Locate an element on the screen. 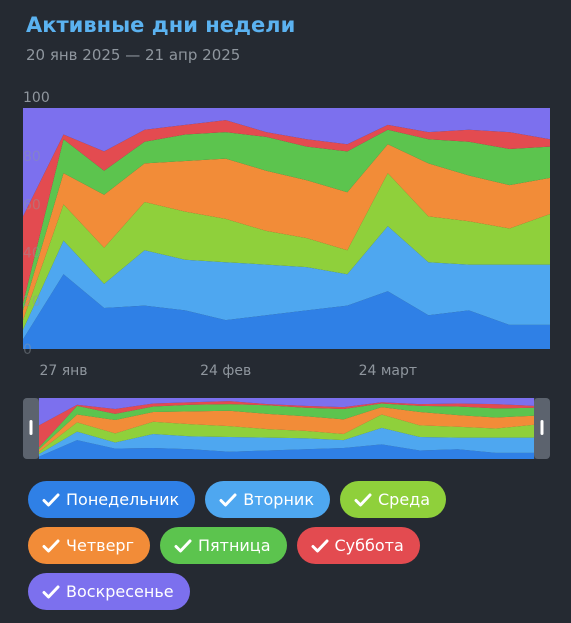  x-tick-label: 24 фев is located at coordinates (225, 371).